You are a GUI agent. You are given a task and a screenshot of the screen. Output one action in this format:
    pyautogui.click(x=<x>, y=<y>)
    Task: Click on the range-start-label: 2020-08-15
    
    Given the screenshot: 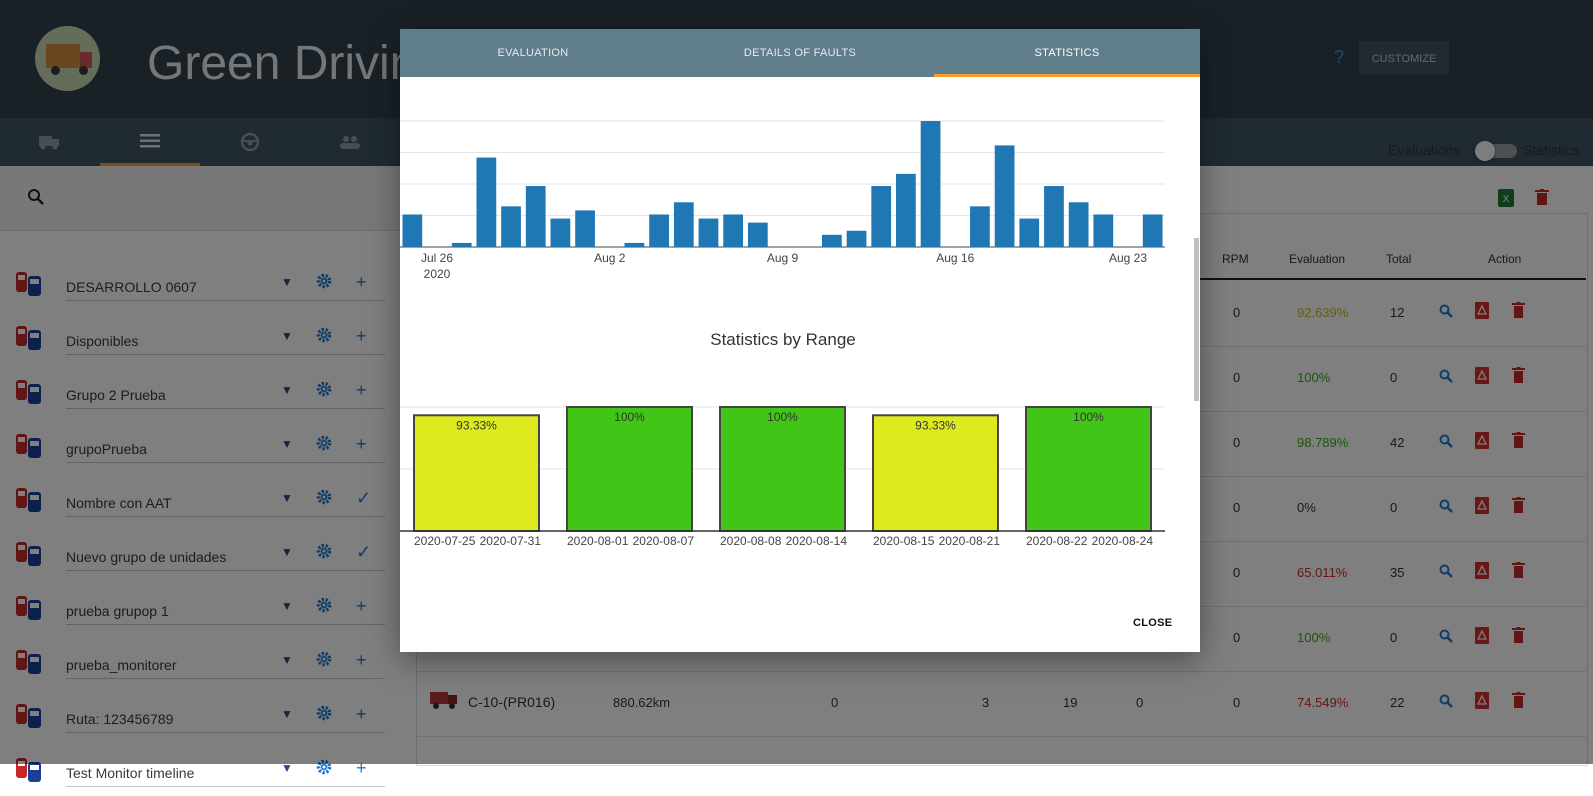 What is the action you would take?
    pyautogui.click(x=904, y=541)
    